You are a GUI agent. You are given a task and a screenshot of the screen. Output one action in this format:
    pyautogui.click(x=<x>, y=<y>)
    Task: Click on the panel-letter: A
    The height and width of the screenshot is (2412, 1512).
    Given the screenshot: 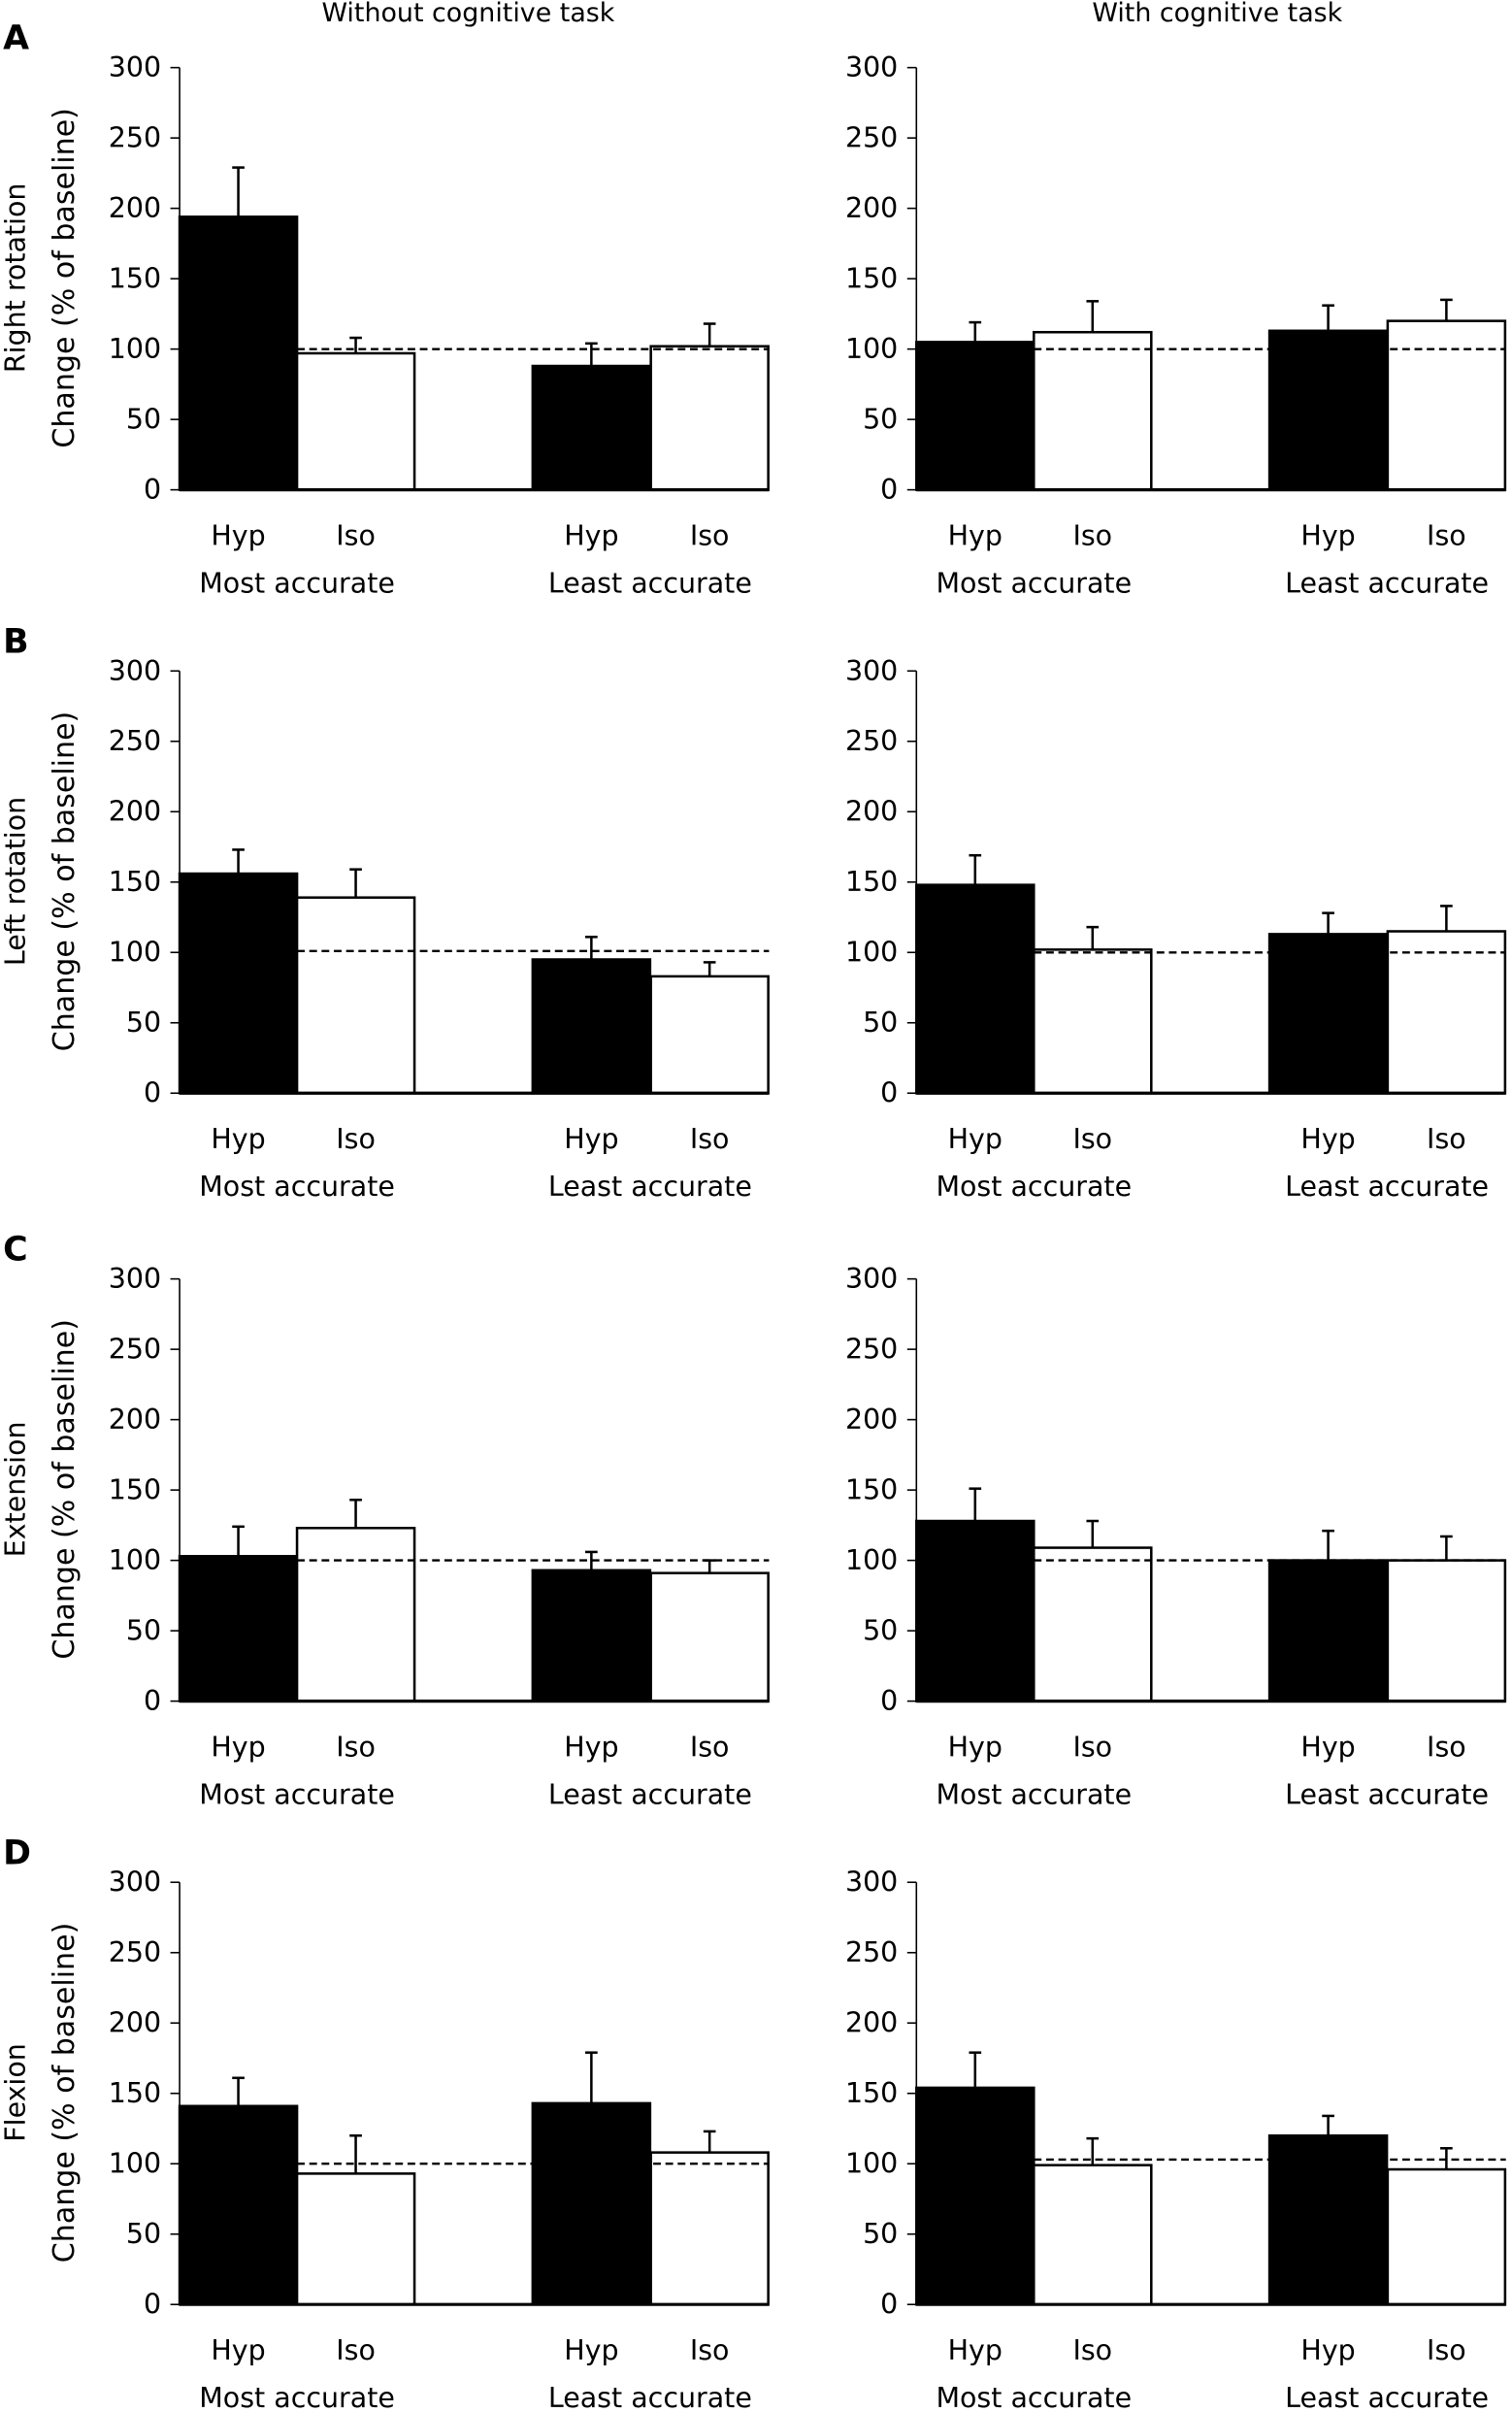 What is the action you would take?
    pyautogui.click(x=16, y=38)
    